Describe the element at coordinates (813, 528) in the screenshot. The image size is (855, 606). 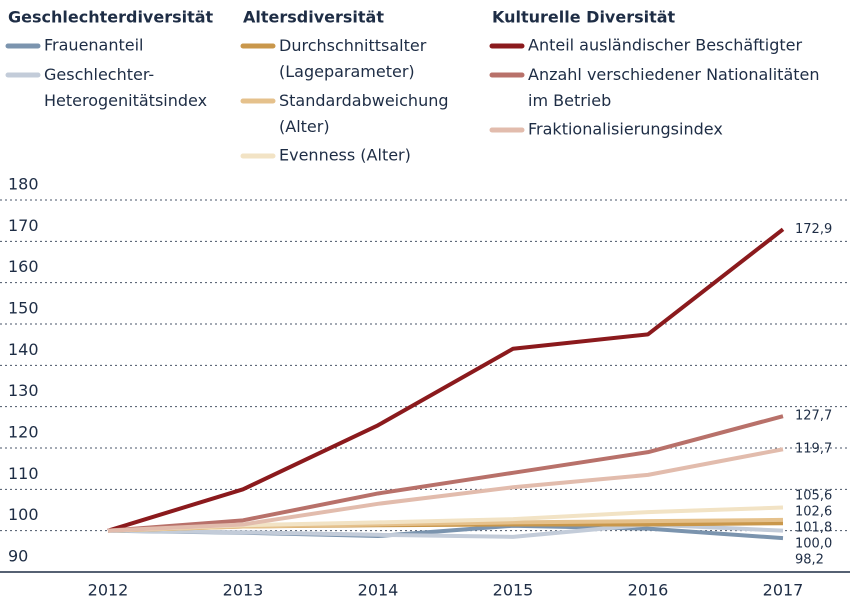
I see `value-label: 101,8` at that location.